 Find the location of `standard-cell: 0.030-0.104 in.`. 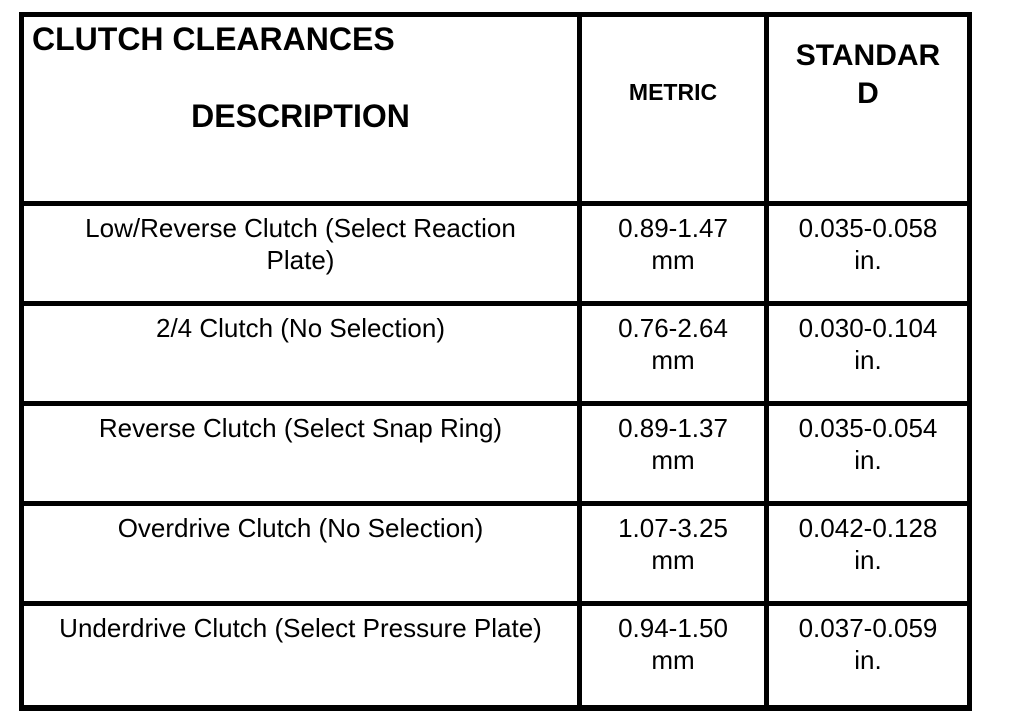

standard-cell: 0.030-0.104 in. is located at coordinates (868, 353).